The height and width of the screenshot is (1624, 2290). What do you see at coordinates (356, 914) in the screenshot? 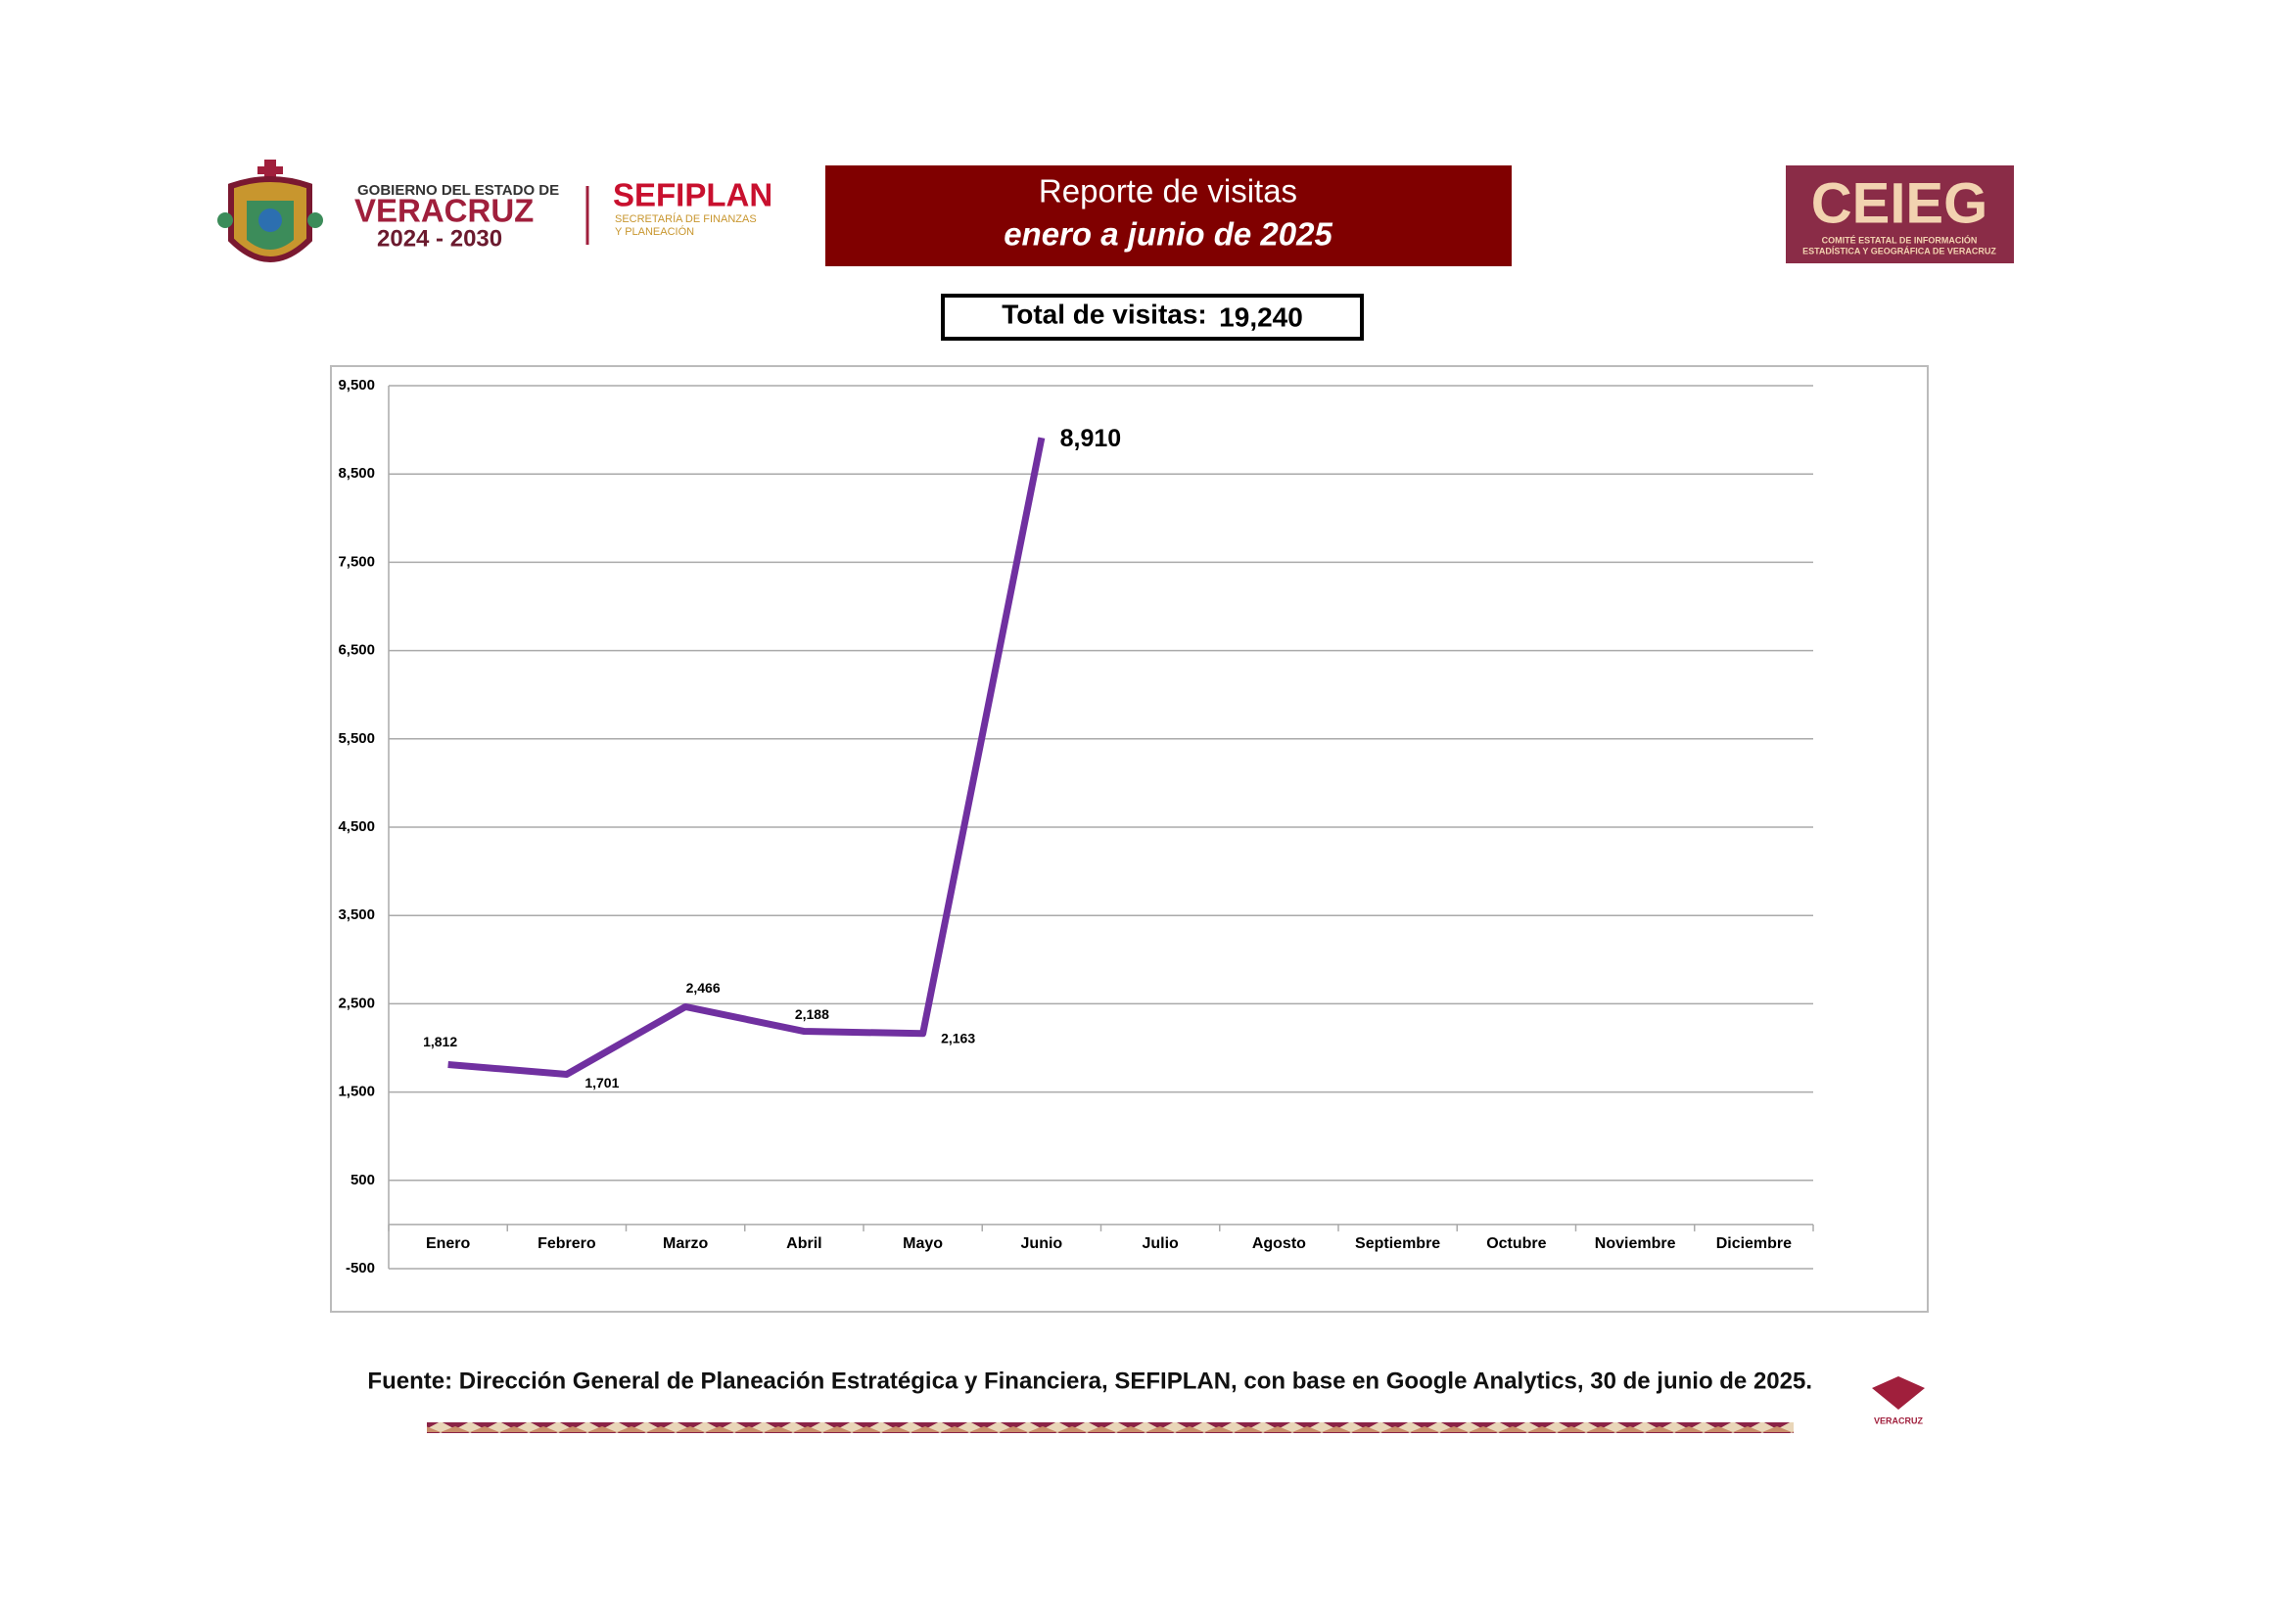
I see `y-tick-label: 3,500` at bounding box center [356, 914].